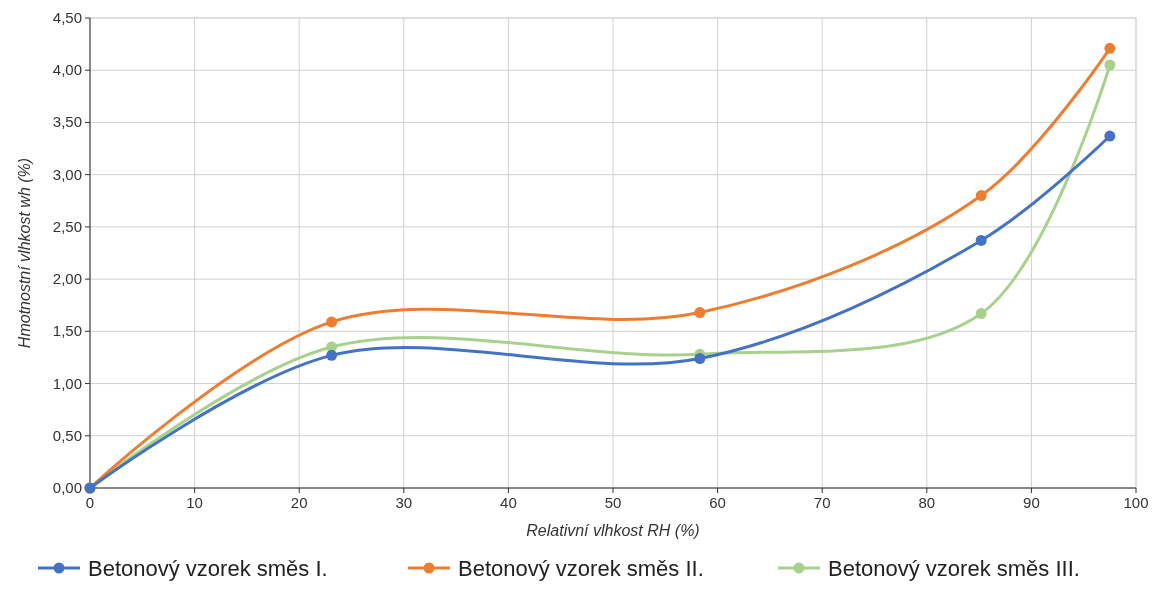  What do you see at coordinates (67, 70) in the screenshot?
I see `y-tick-label: 4,00` at bounding box center [67, 70].